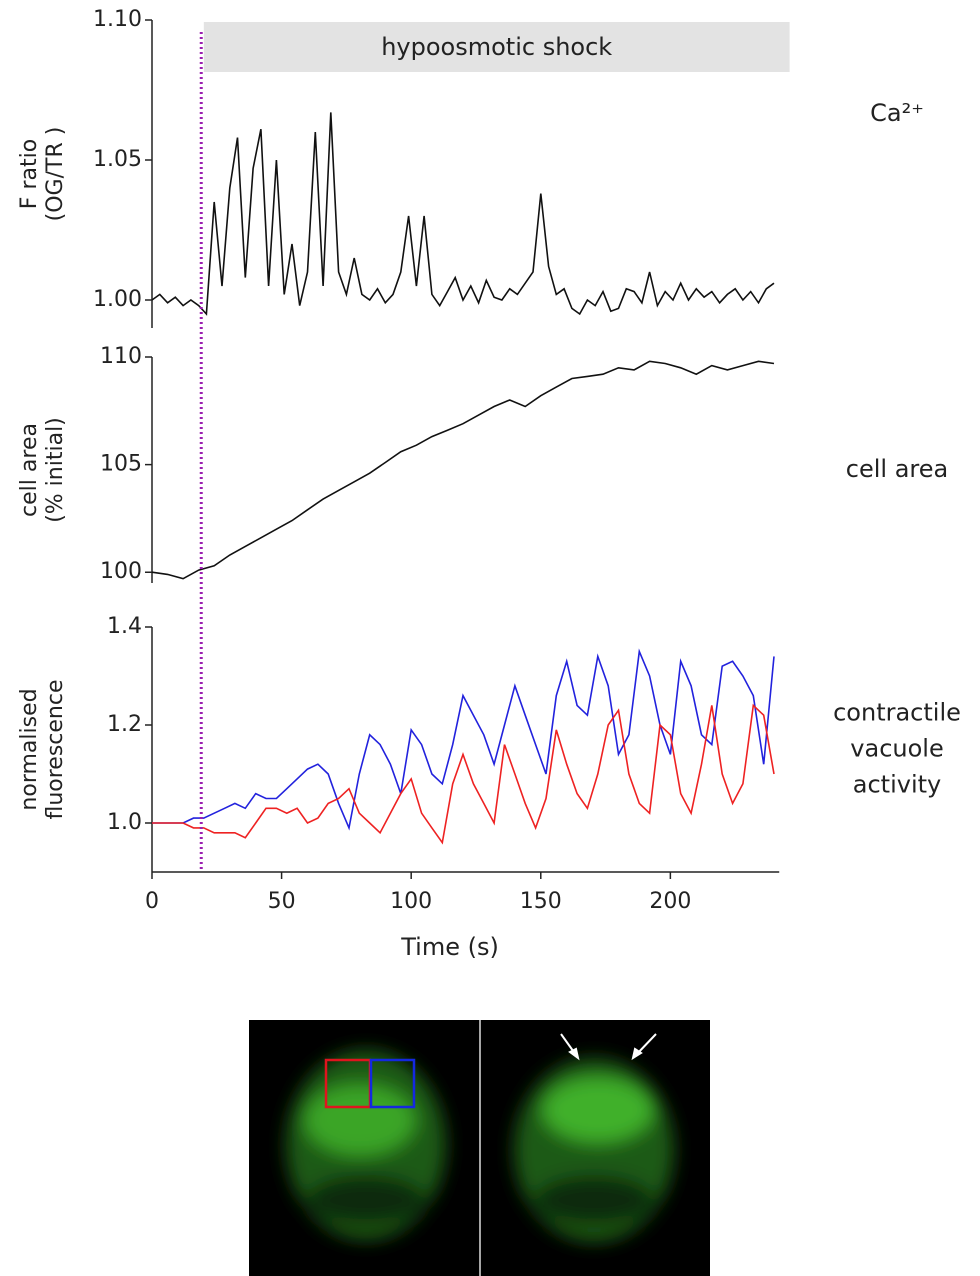 Image resolution: width=980 pixels, height=1276 pixels. I want to click on y-axis-label: cell area, so click(29, 470).